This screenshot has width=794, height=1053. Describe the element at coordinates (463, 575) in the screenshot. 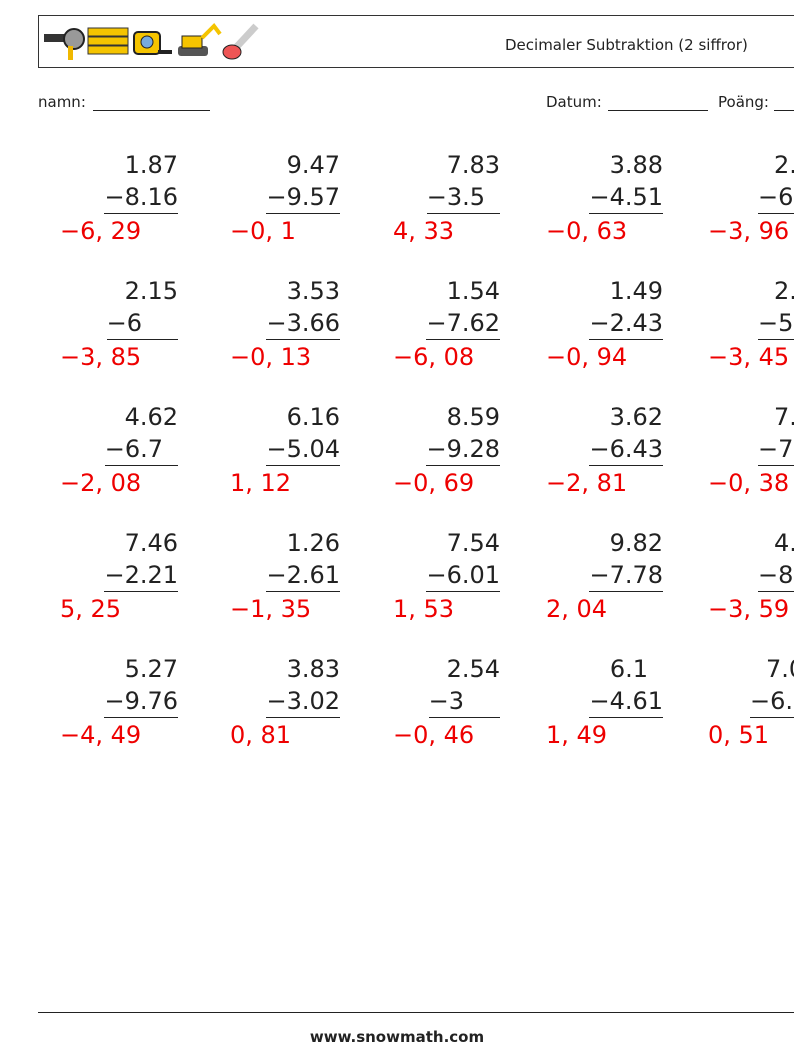

I see `bottom-number: −6.01` at that location.